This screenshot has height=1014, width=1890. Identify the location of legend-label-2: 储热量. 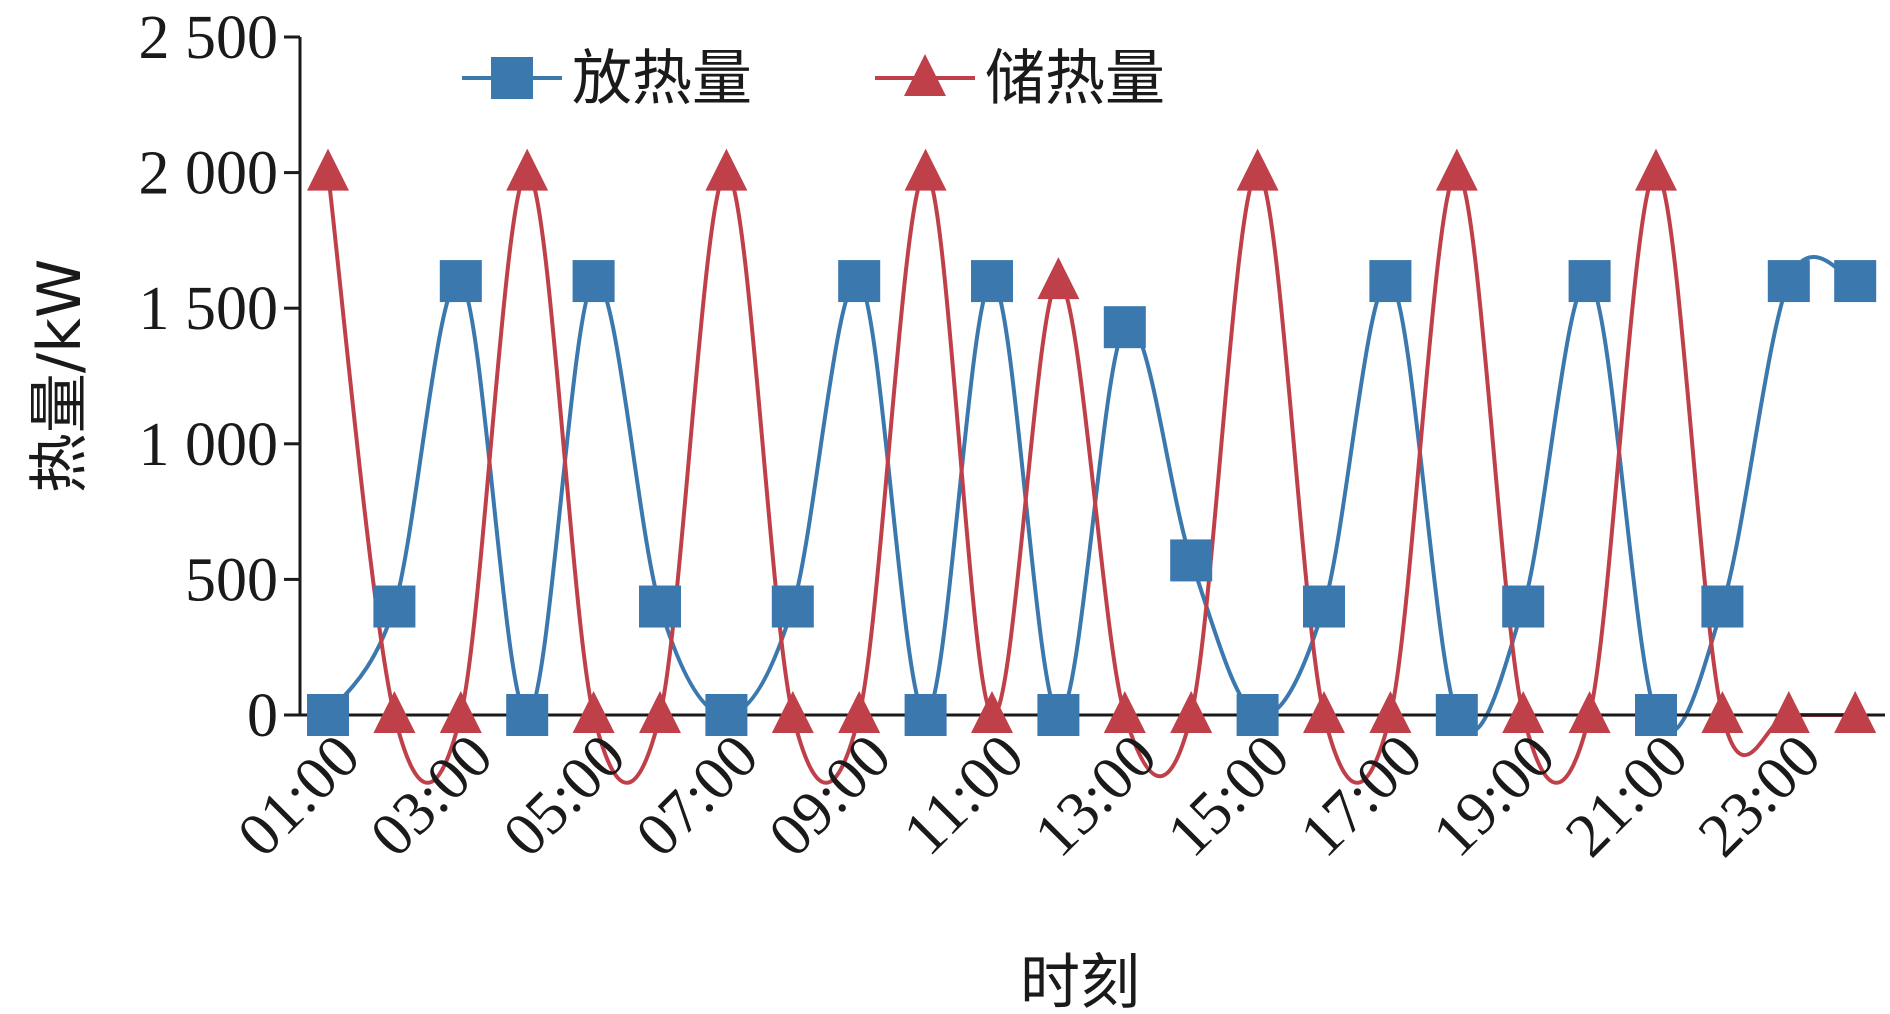
(1075, 79).